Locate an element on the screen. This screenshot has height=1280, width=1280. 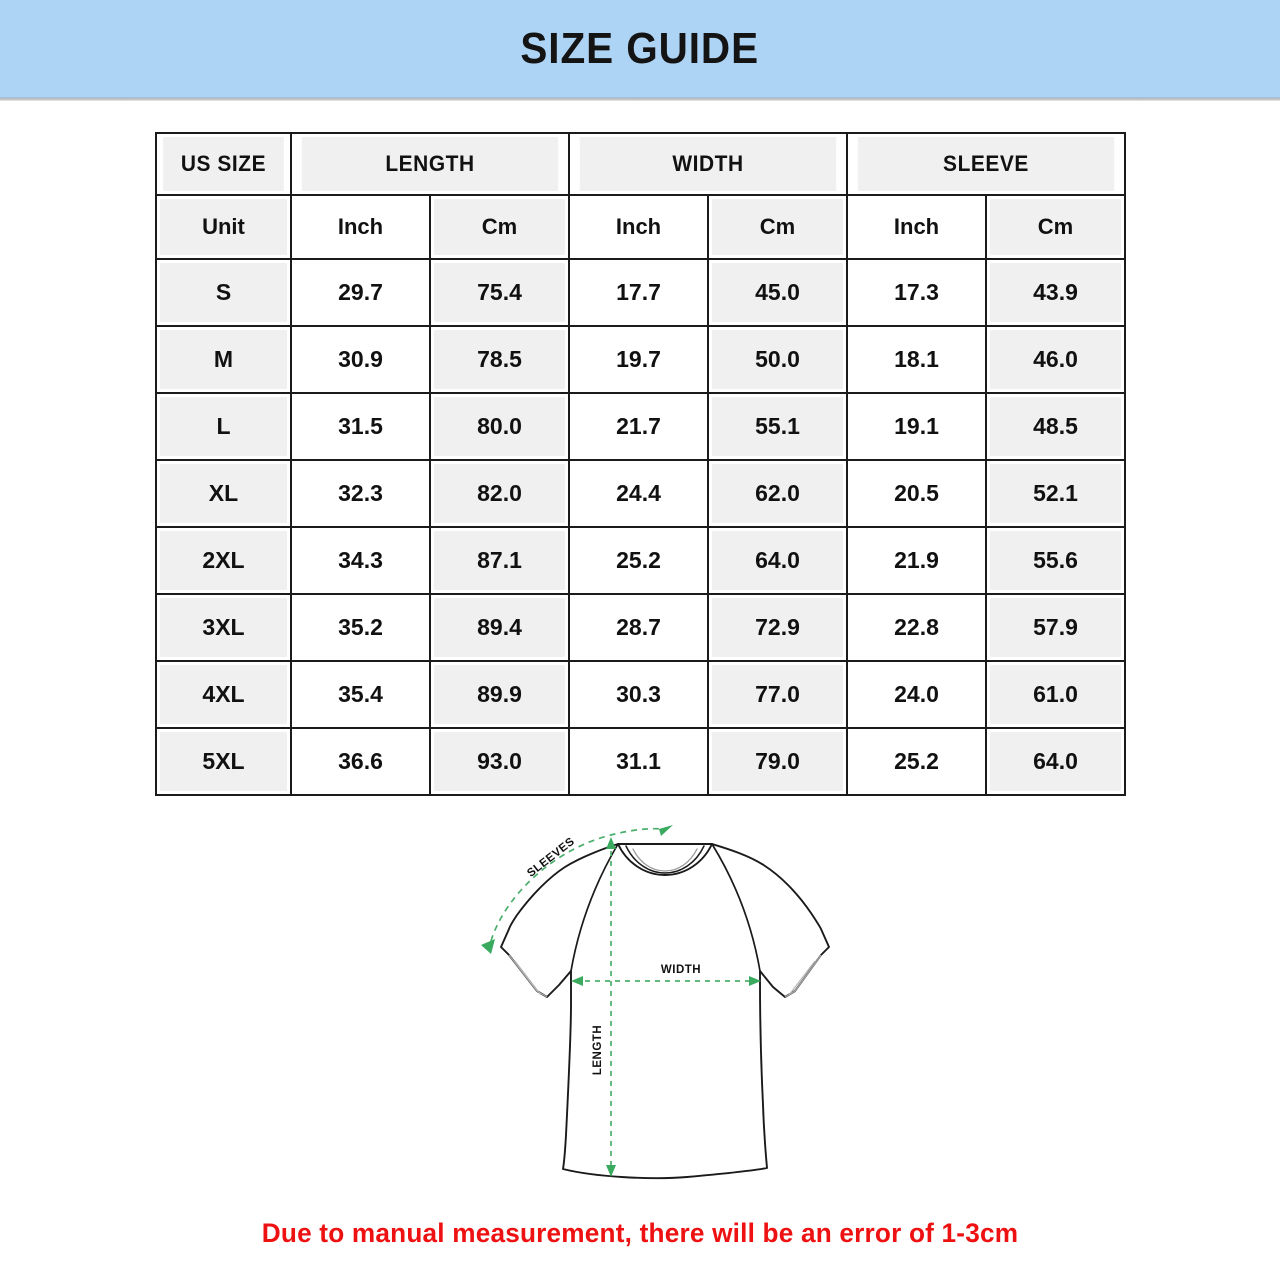
cell-value: 89.4 is located at coordinates (500, 627).